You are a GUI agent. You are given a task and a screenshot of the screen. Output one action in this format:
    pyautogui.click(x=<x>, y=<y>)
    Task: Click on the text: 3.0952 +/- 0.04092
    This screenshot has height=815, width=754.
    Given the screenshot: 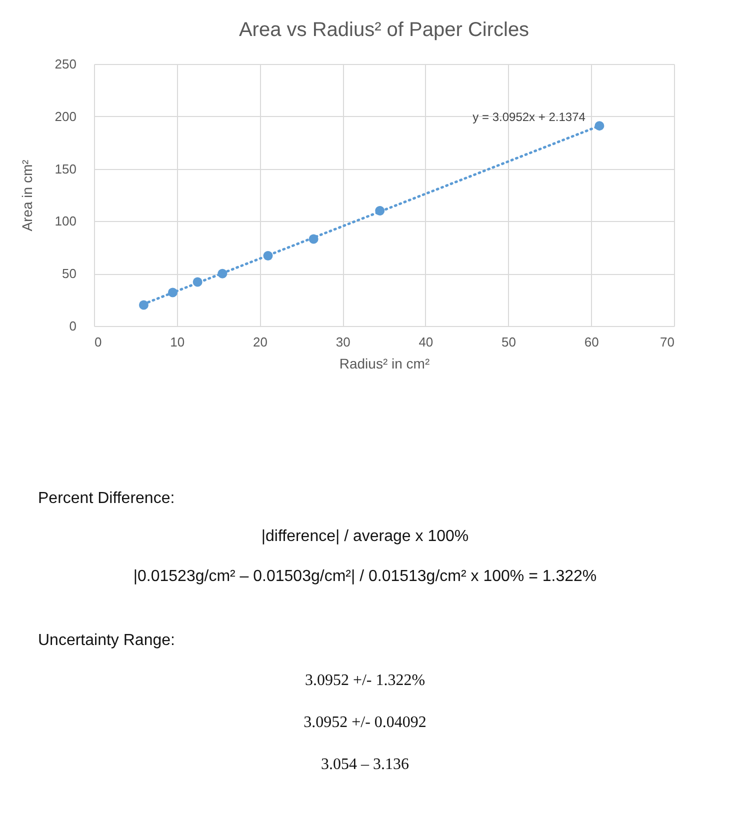 What is the action you would take?
    pyautogui.click(x=365, y=723)
    